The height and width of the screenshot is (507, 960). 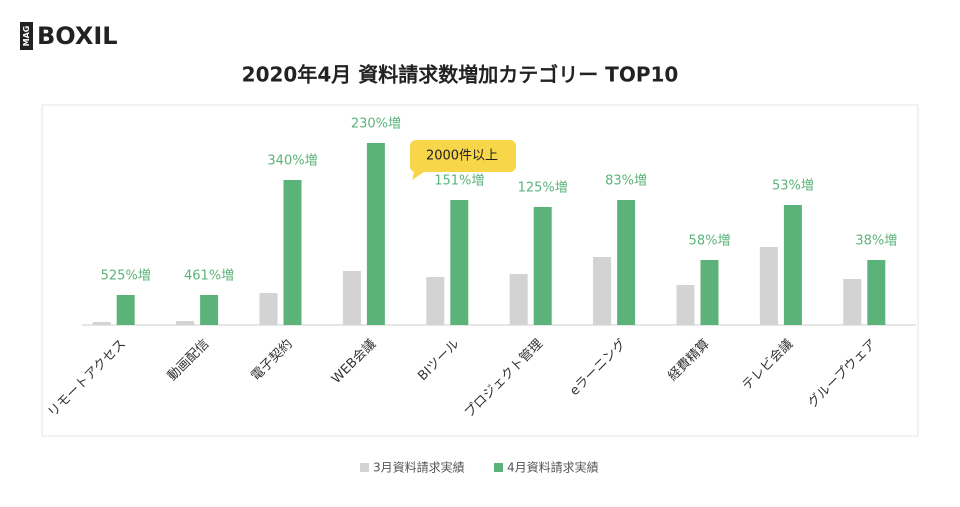 I want to click on chart-title: 2020年4月 資料請求数増加カテゴリー TOP10, so click(x=460, y=75).